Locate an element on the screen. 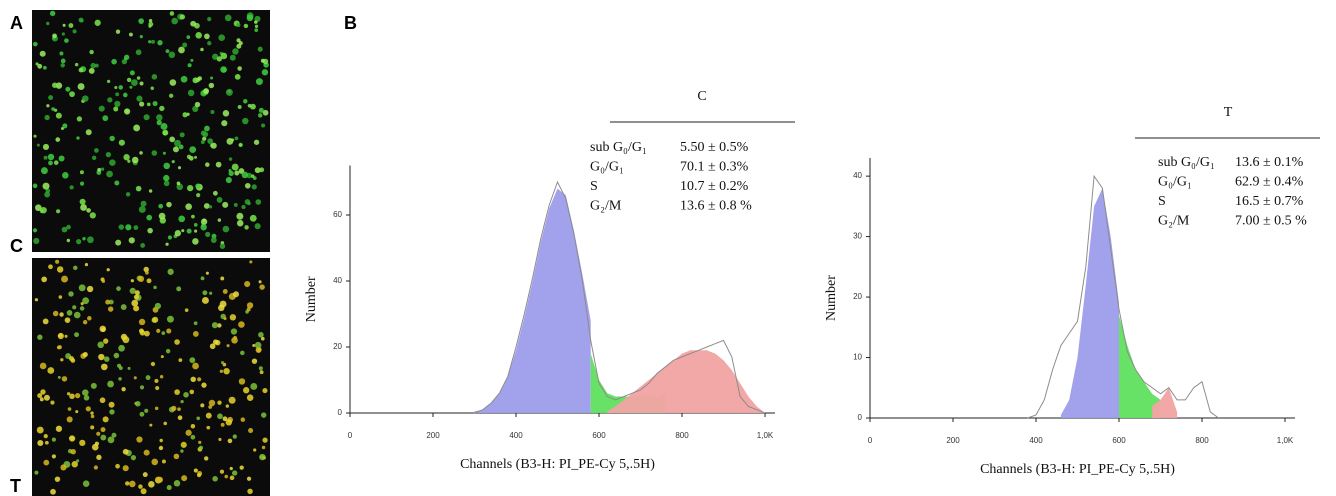 This screenshot has height=496, width=1336. outline is located at coordinates (1123, 296).